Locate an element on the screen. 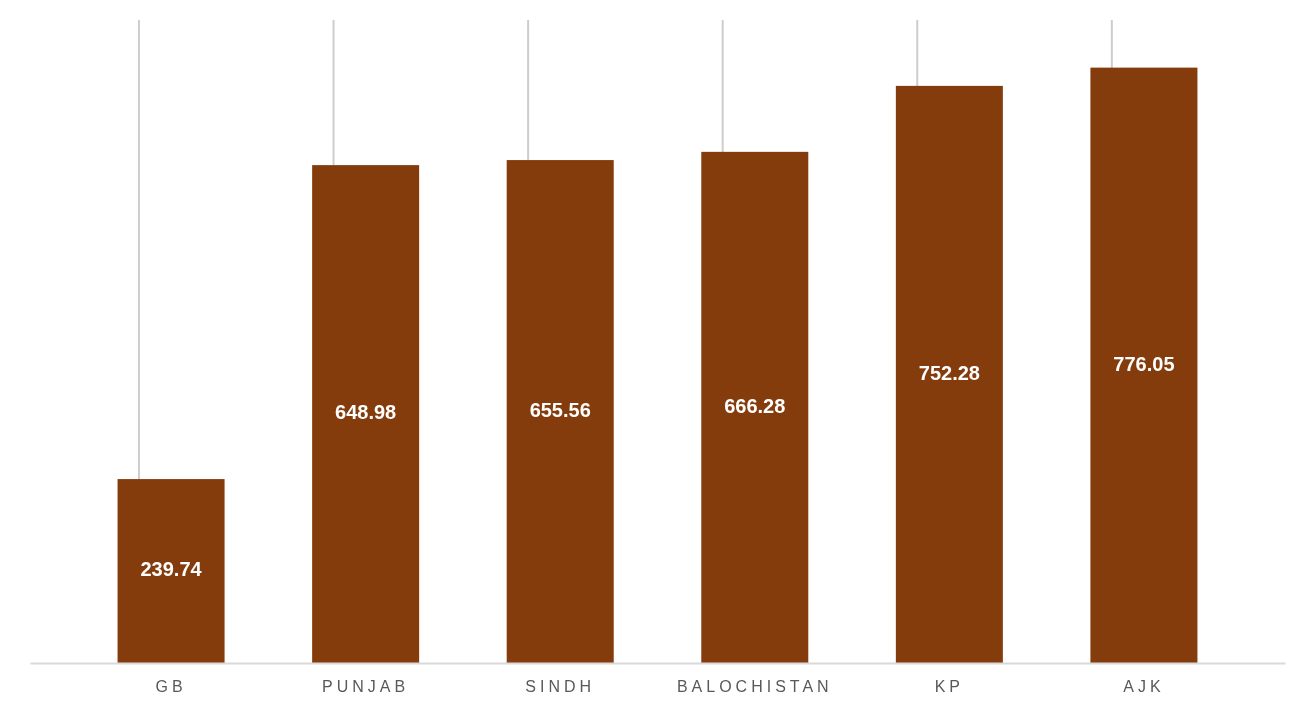 The width and height of the screenshot is (1315, 723). data-label: 666.28 is located at coordinates (755, 405).